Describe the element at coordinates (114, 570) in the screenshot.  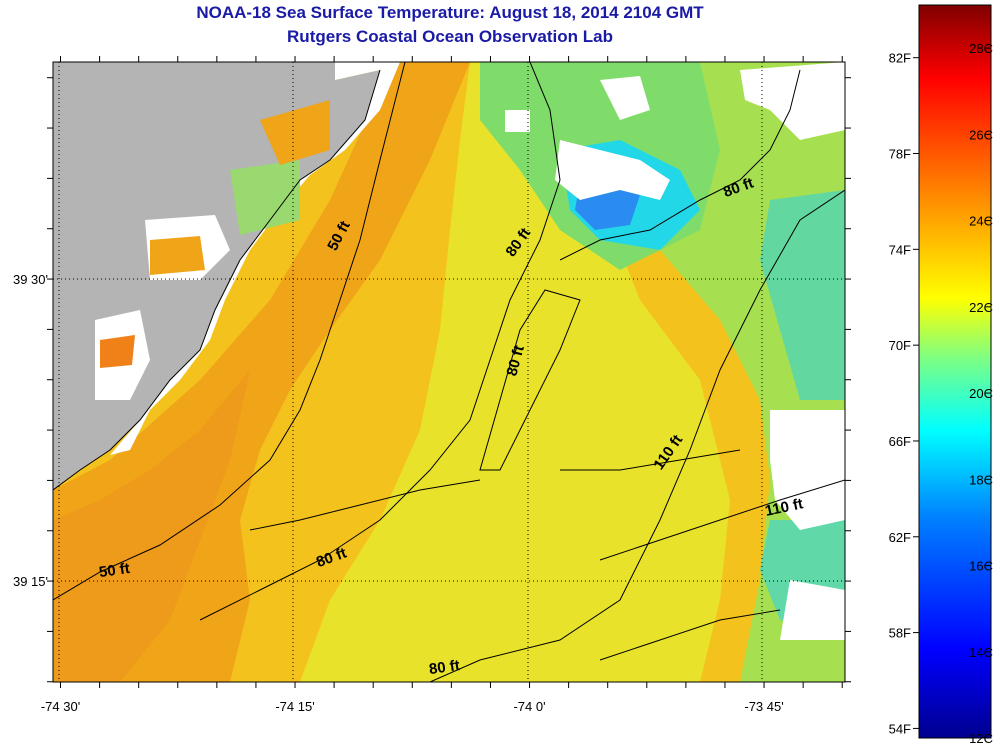
I see `contour-label: 50 ft` at that location.